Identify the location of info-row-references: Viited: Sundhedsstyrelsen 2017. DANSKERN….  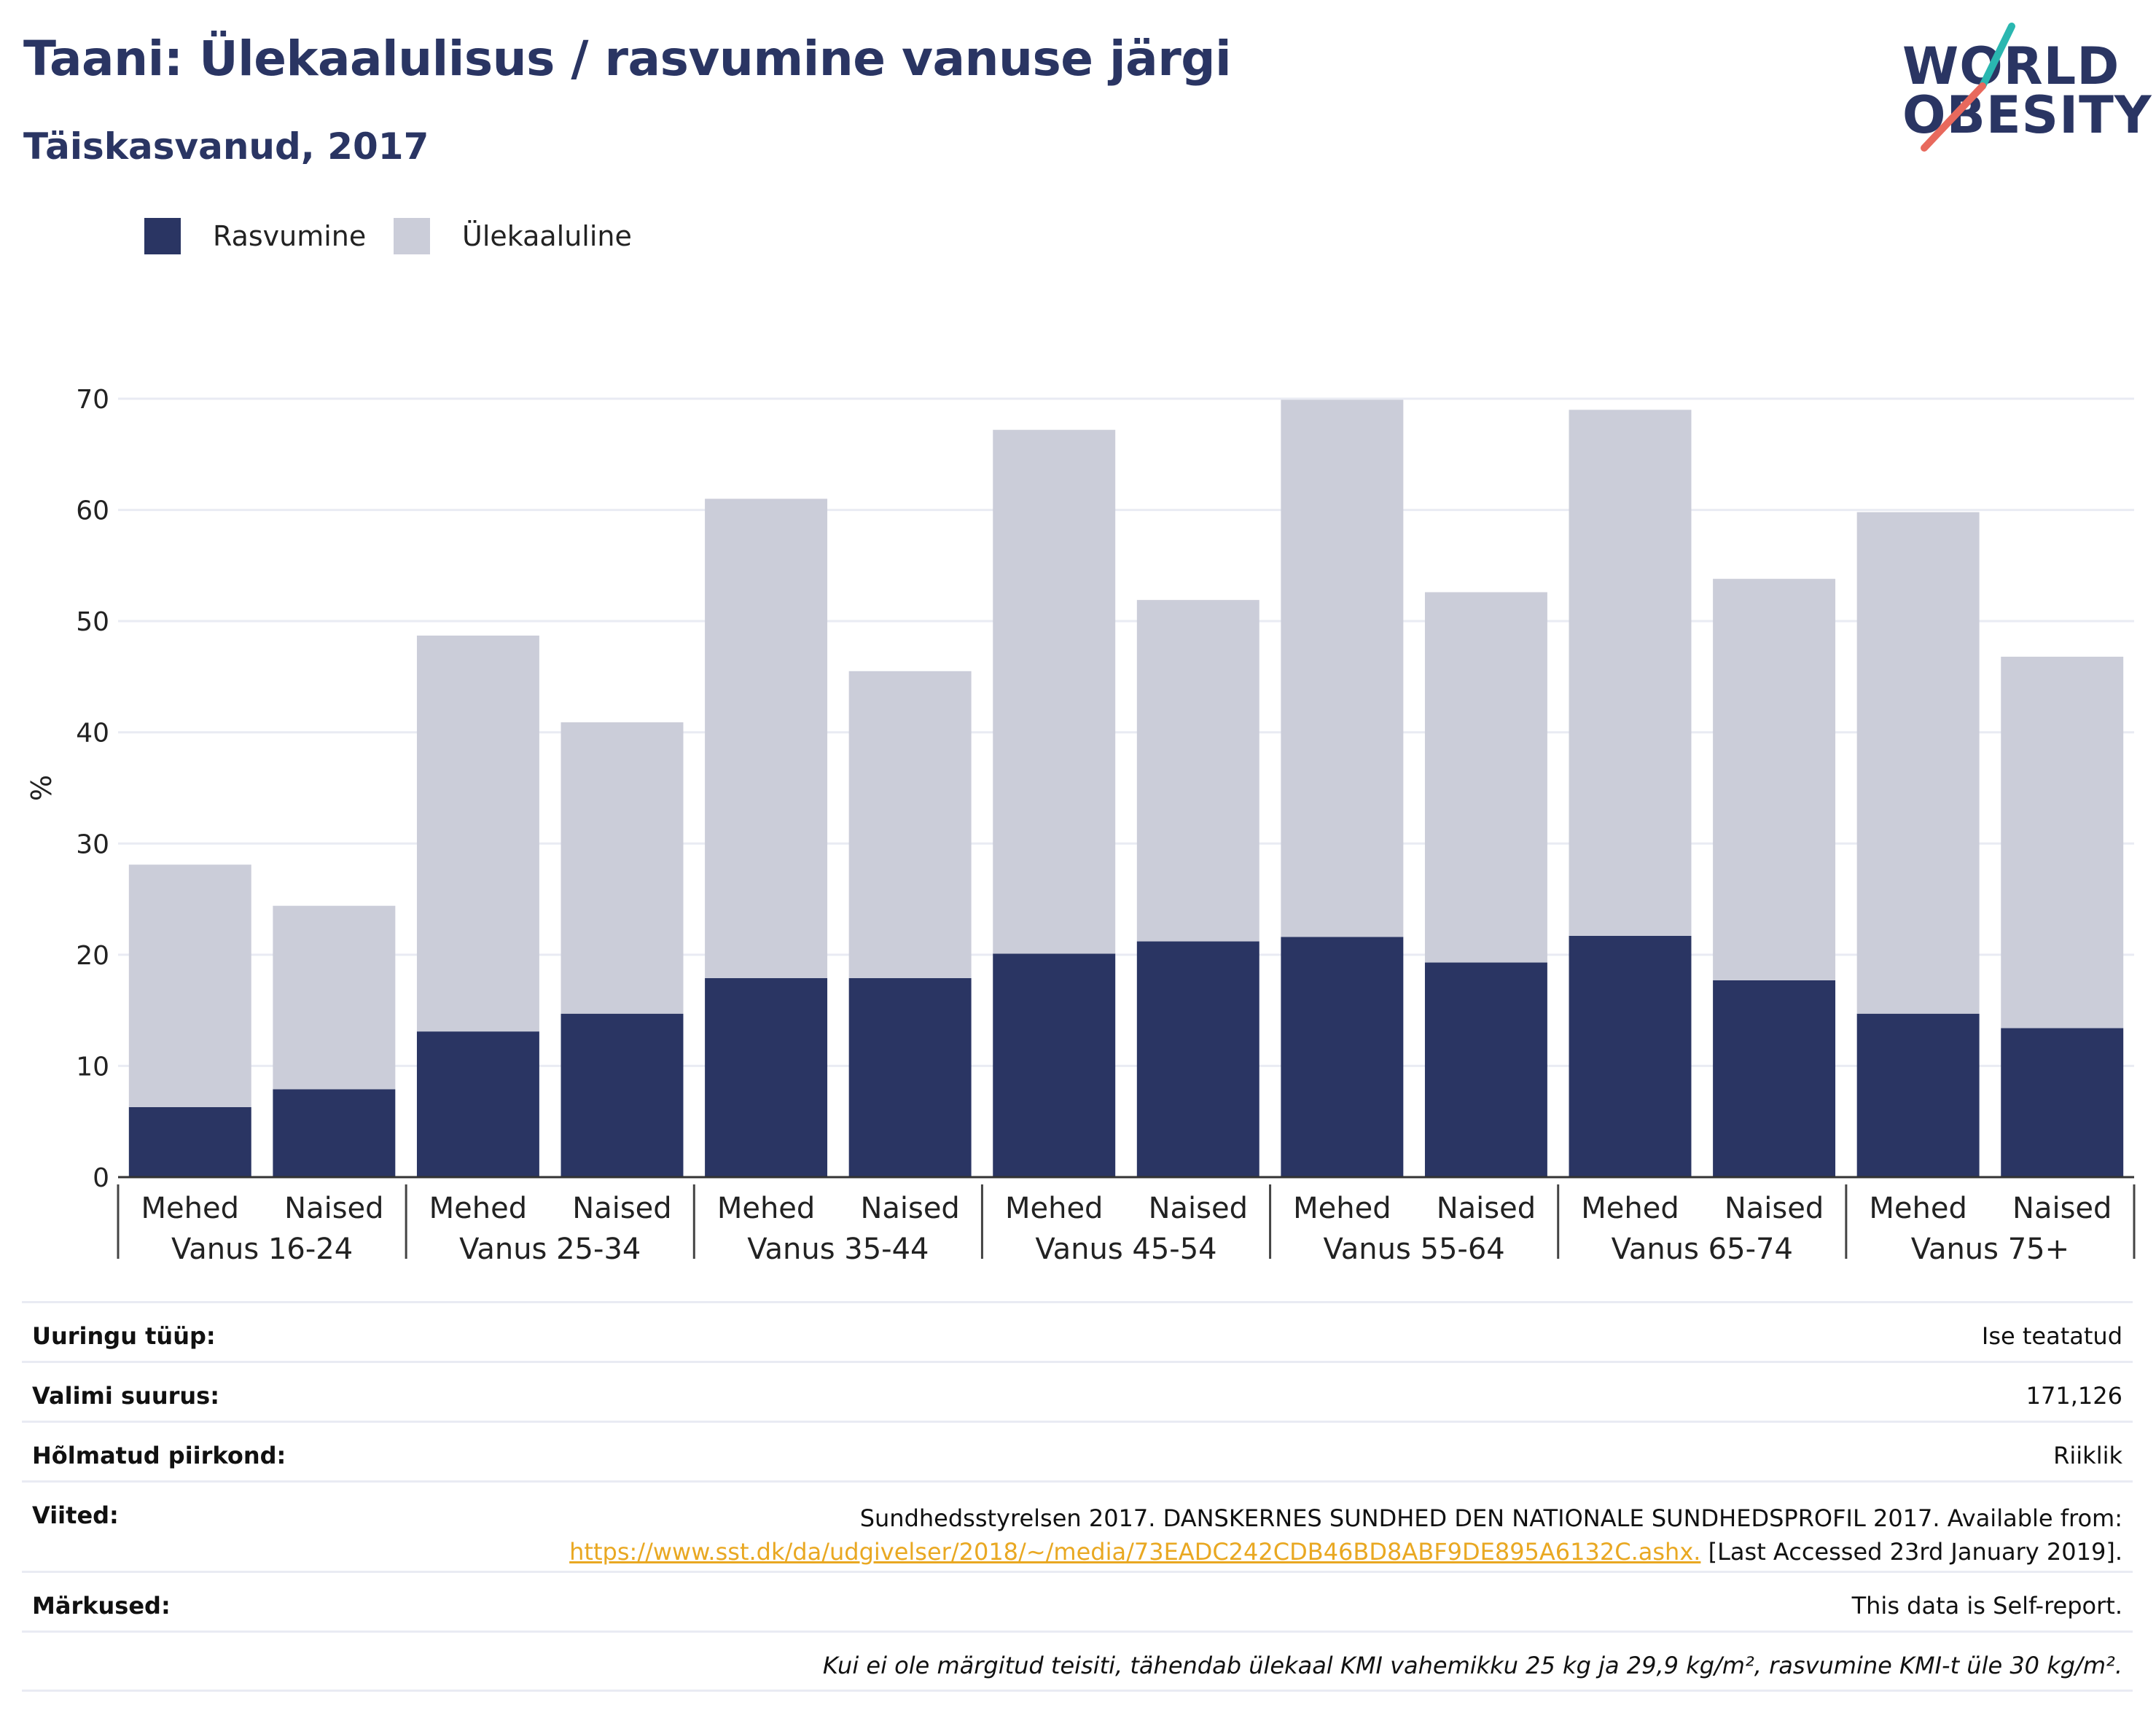
(1077, 1526).